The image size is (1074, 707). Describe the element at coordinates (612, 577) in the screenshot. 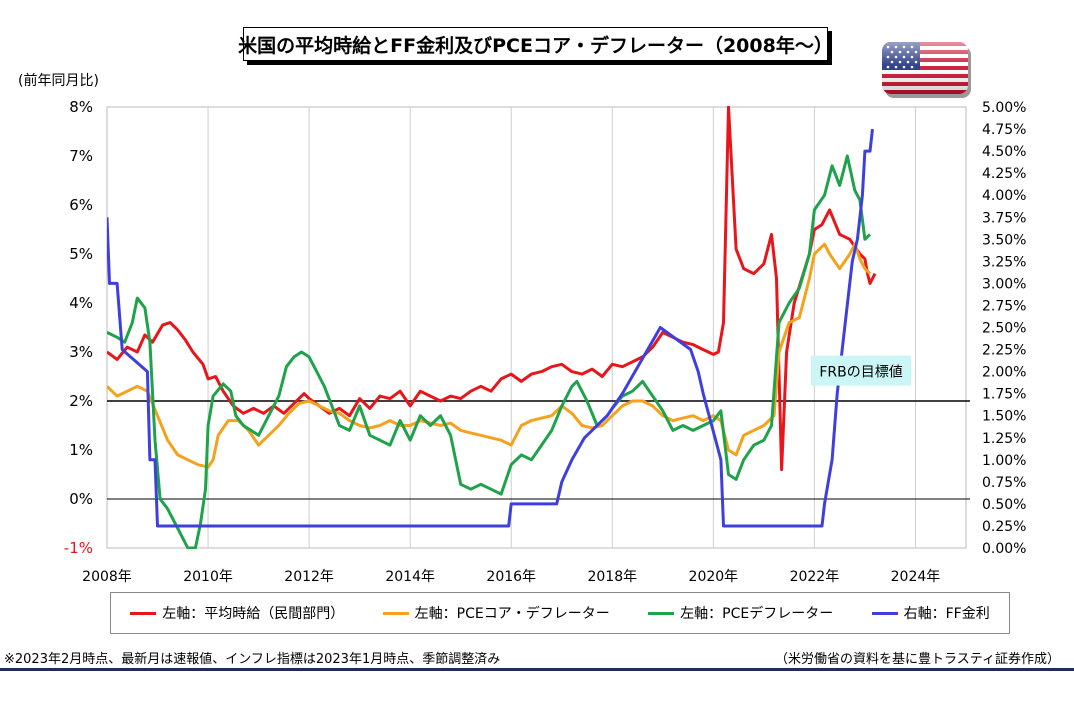

I see `x-tick-label: 2018年` at that location.